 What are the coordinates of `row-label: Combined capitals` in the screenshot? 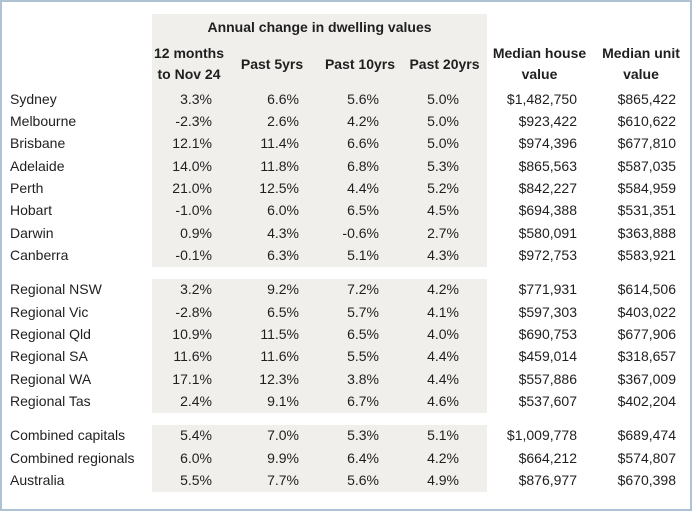 It's located at (68, 435).